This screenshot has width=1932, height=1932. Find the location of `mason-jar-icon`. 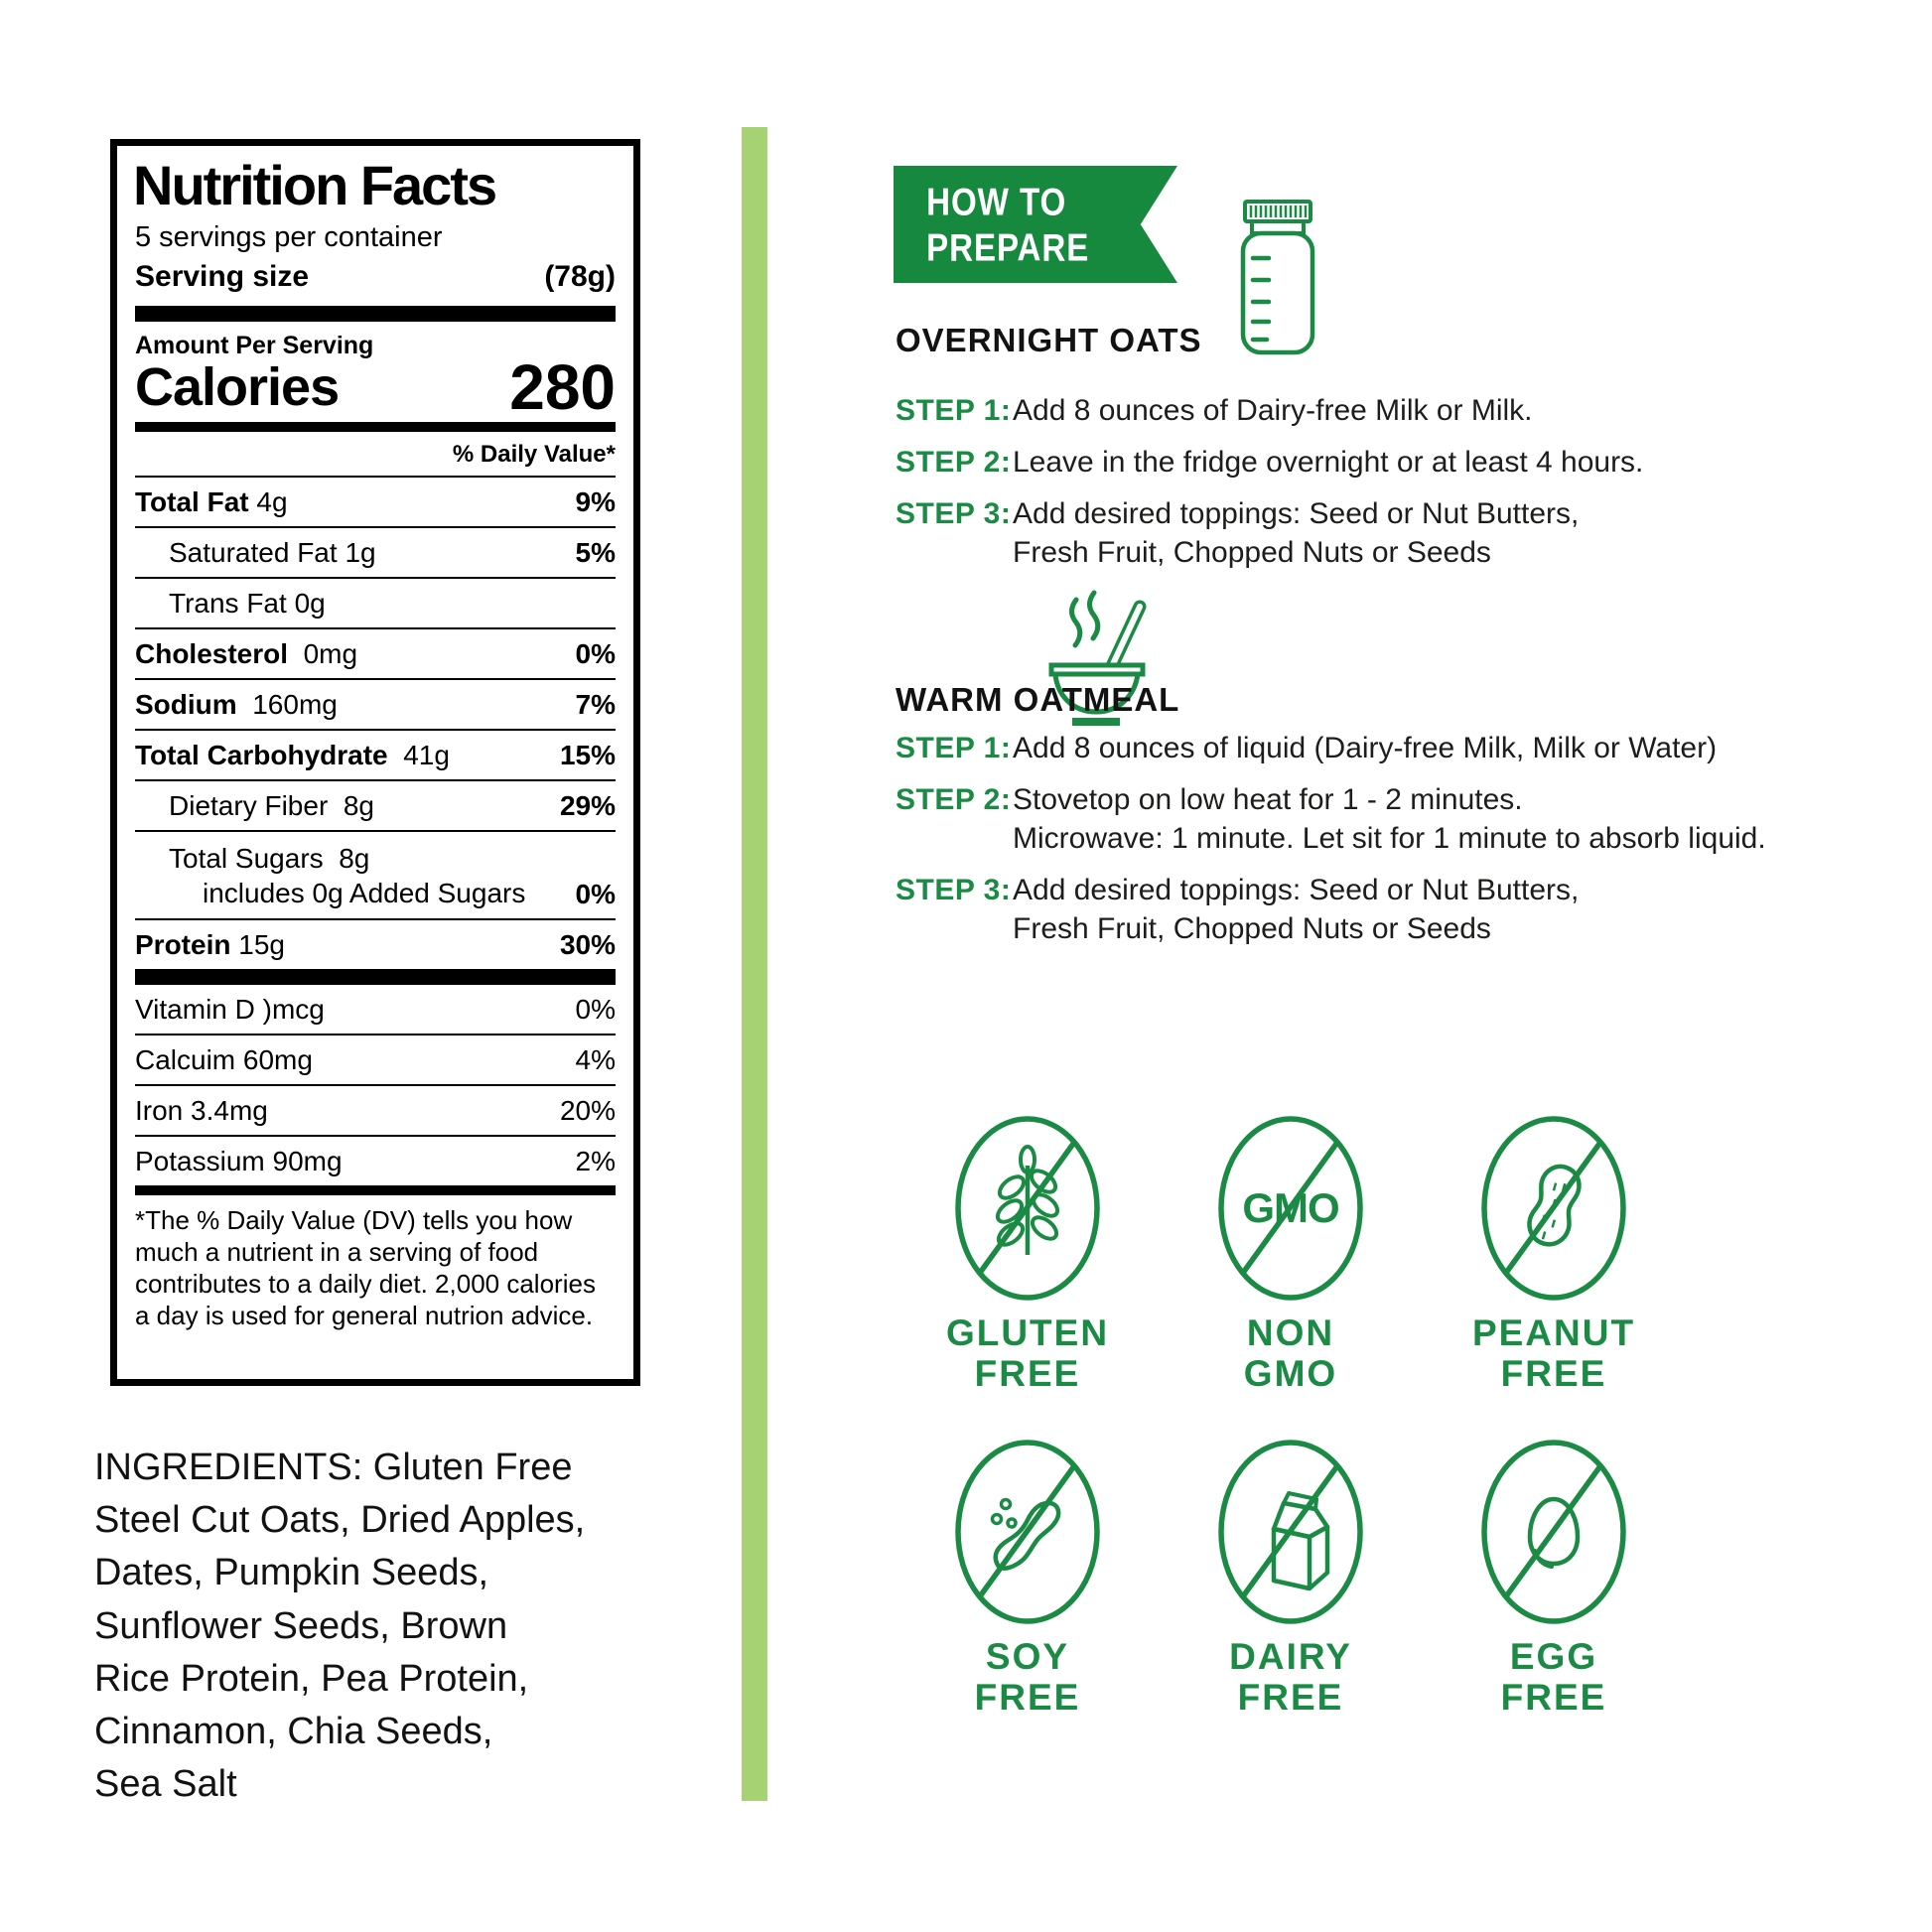

mason-jar-icon is located at coordinates (1278, 277).